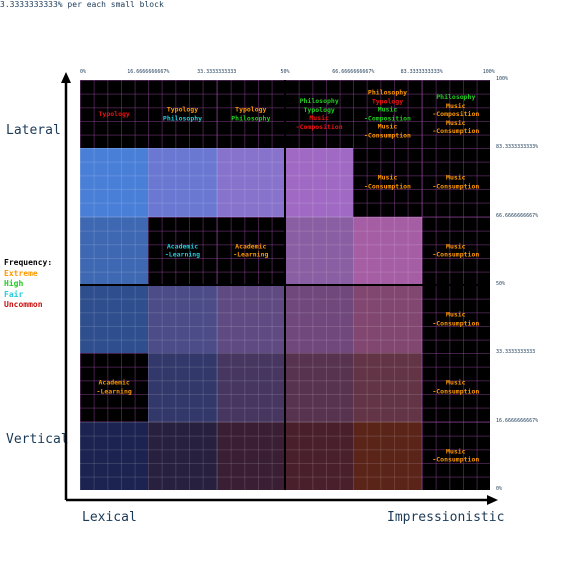 The height and width of the screenshot is (571, 571). What do you see at coordinates (517, 215) in the screenshot?
I see `y-tick-label: 66.6666666667%` at bounding box center [517, 215].